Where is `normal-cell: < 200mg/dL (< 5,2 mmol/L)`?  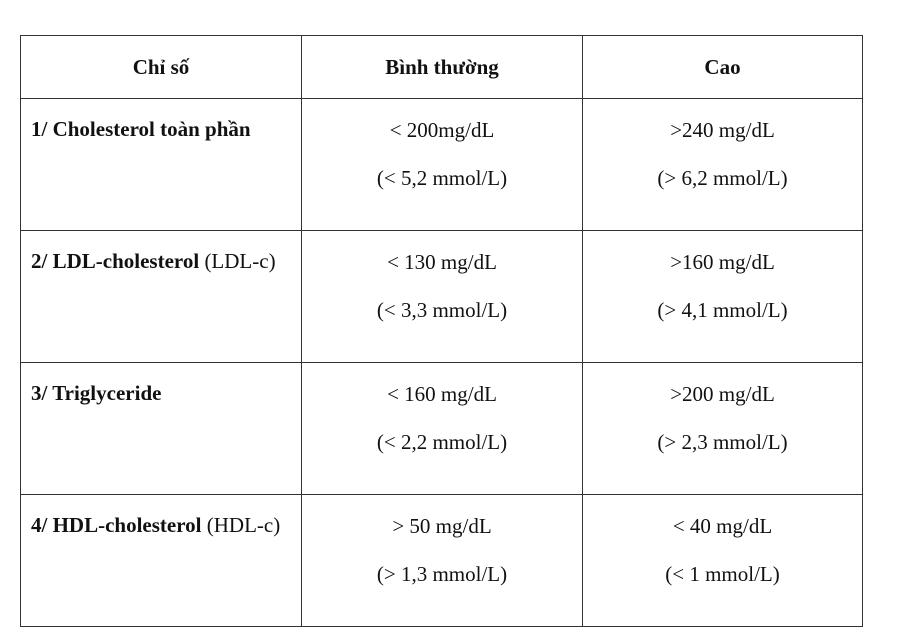
normal-cell: < 200mg/dL (< 5,2 mmol/L) is located at coordinates (442, 164).